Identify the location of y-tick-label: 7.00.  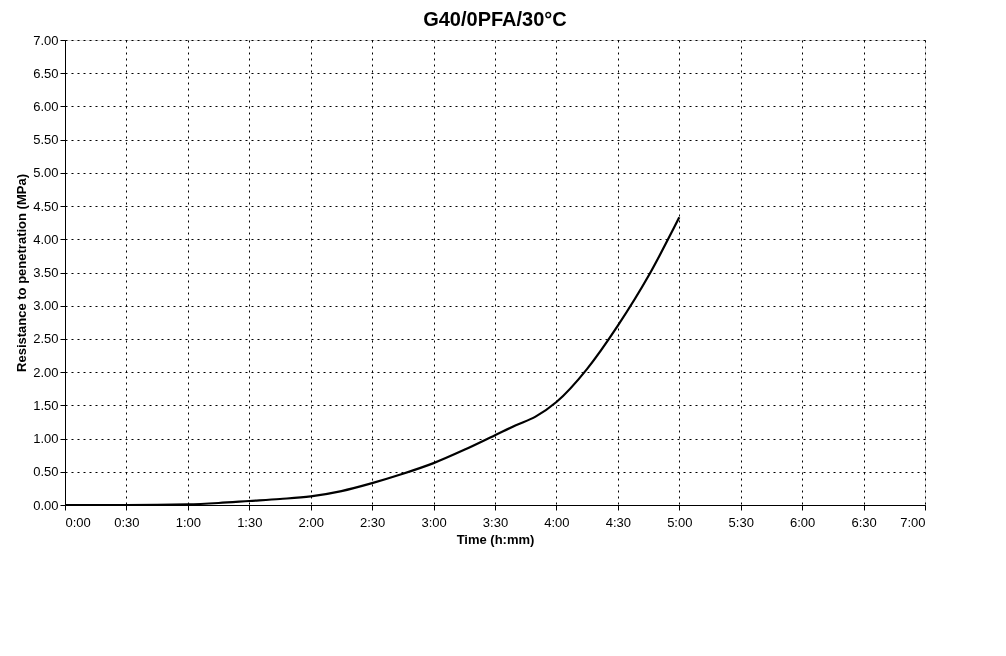
(46, 40).